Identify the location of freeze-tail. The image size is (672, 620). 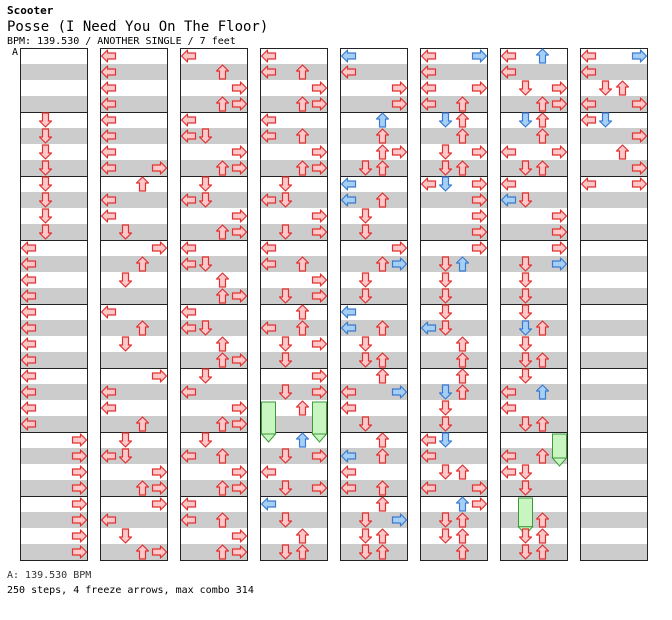
(559, 462).